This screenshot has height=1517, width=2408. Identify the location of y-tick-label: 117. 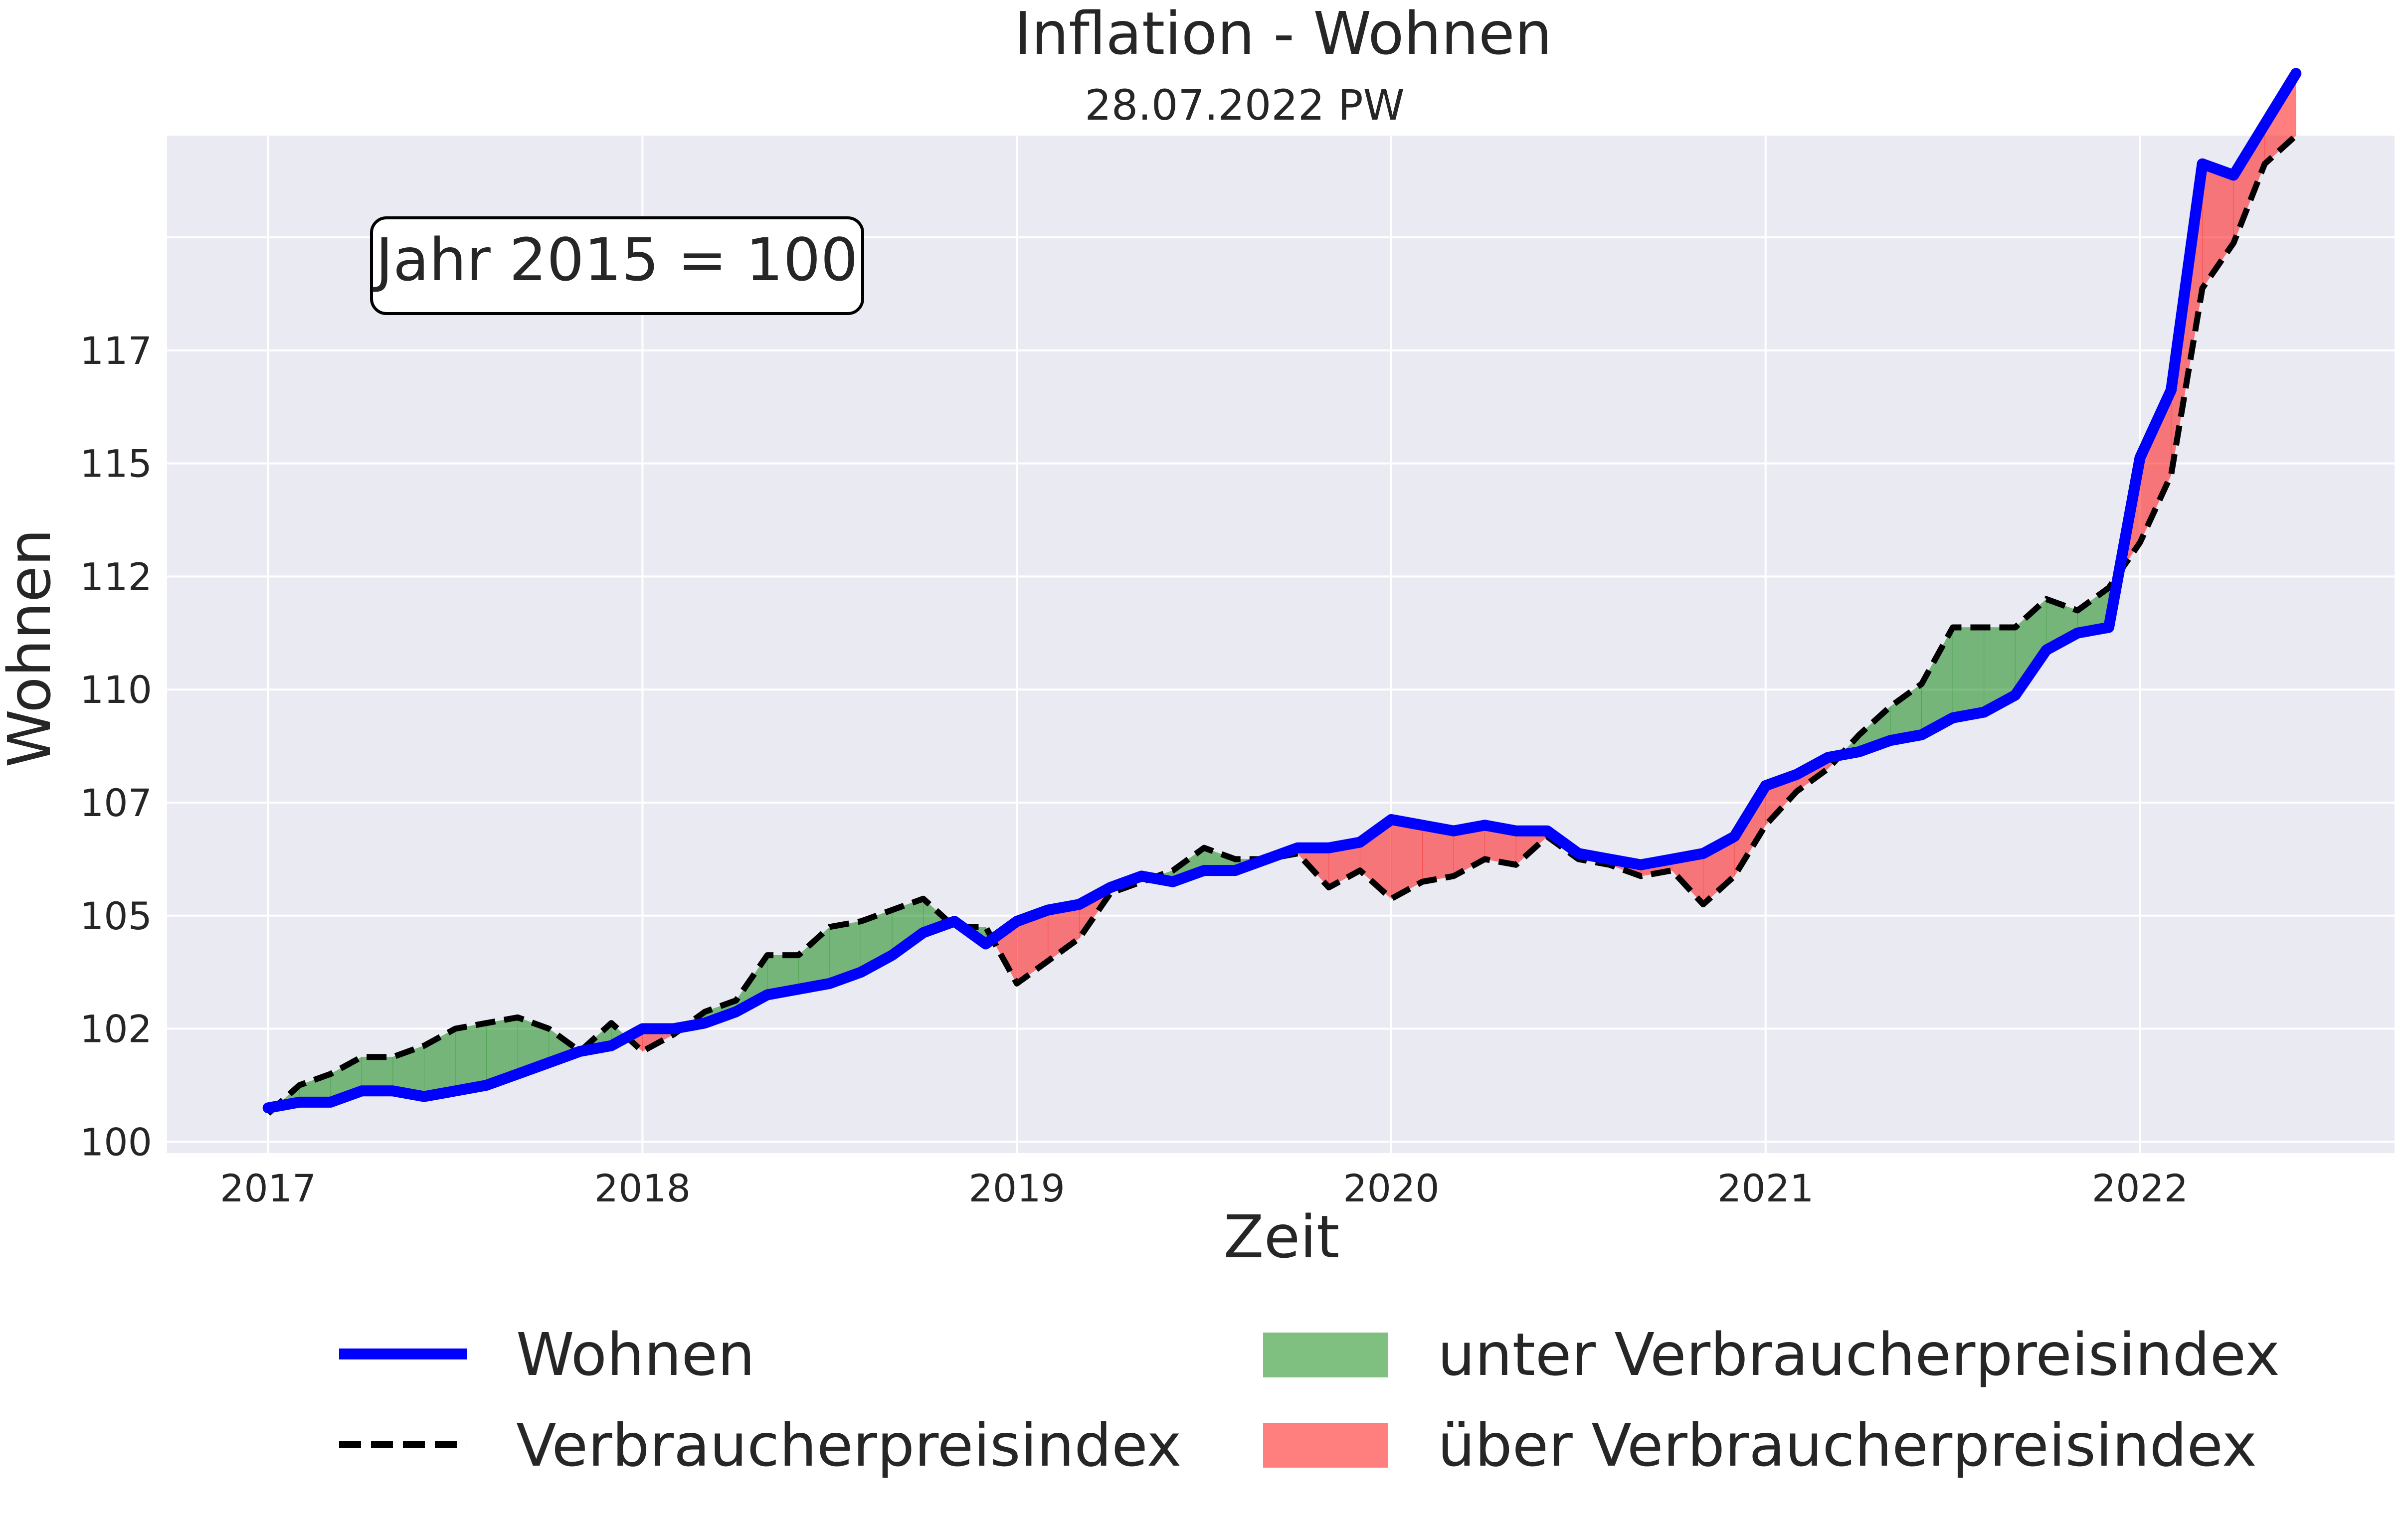
(116, 351).